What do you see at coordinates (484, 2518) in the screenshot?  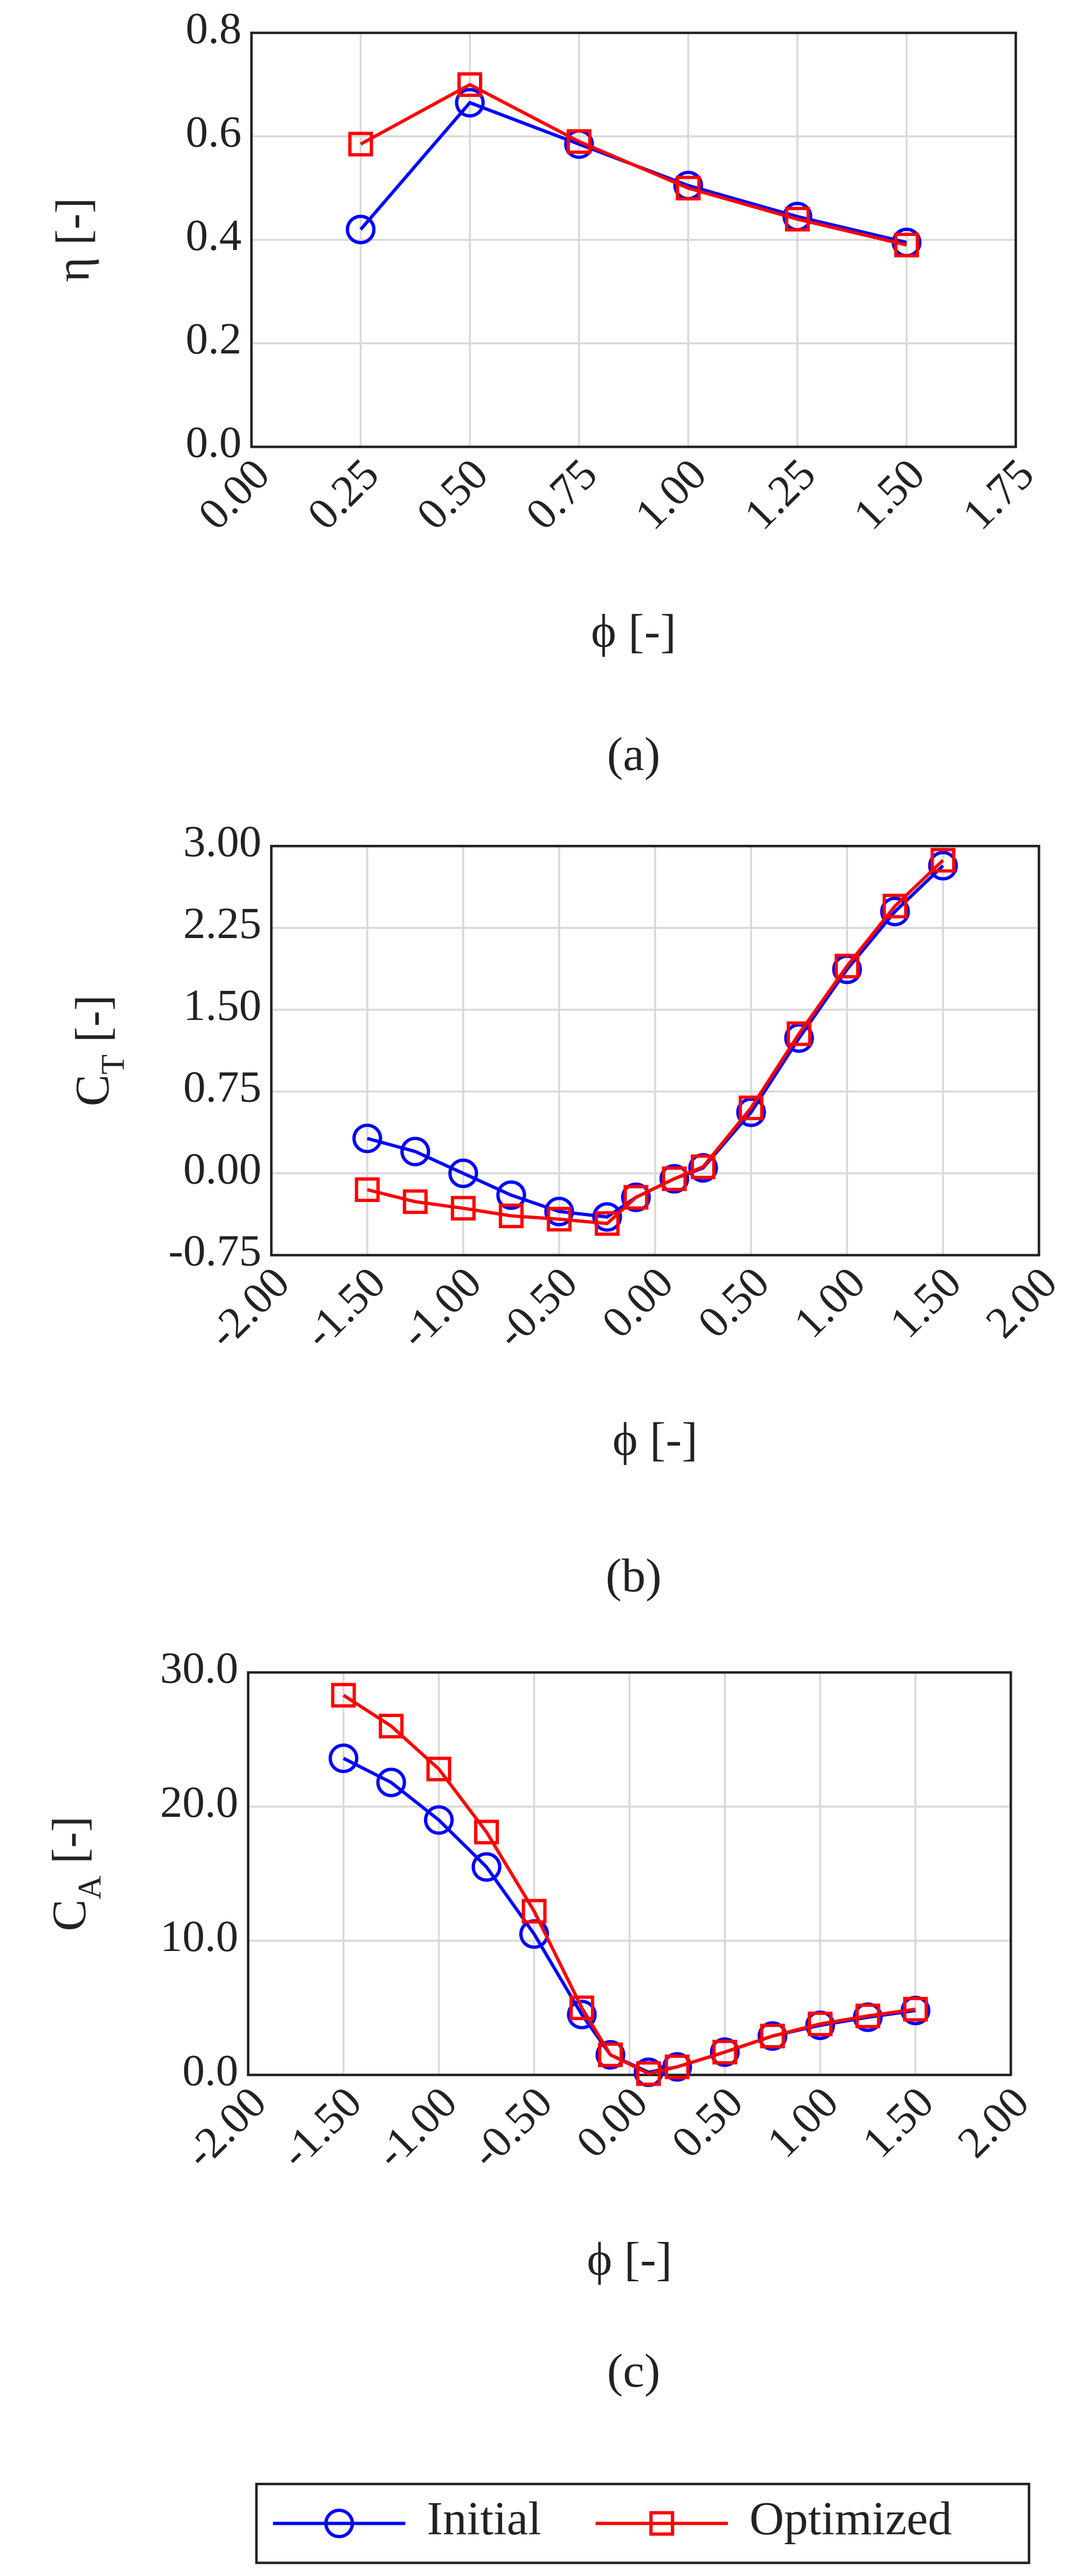 I see `legend-label: Initial` at bounding box center [484, 2518].